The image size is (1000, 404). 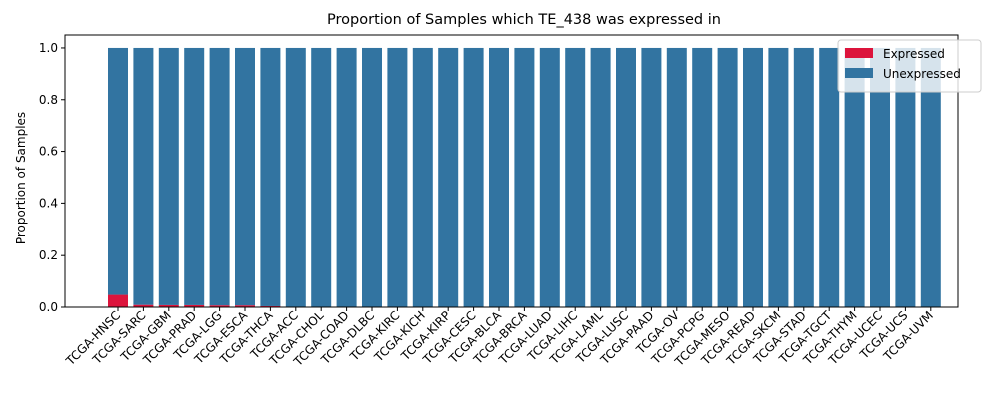 I want to click on y-ticks: 0.0 0.2 0.4 0.6 0.8 1.0, so click(x=52, y=177).